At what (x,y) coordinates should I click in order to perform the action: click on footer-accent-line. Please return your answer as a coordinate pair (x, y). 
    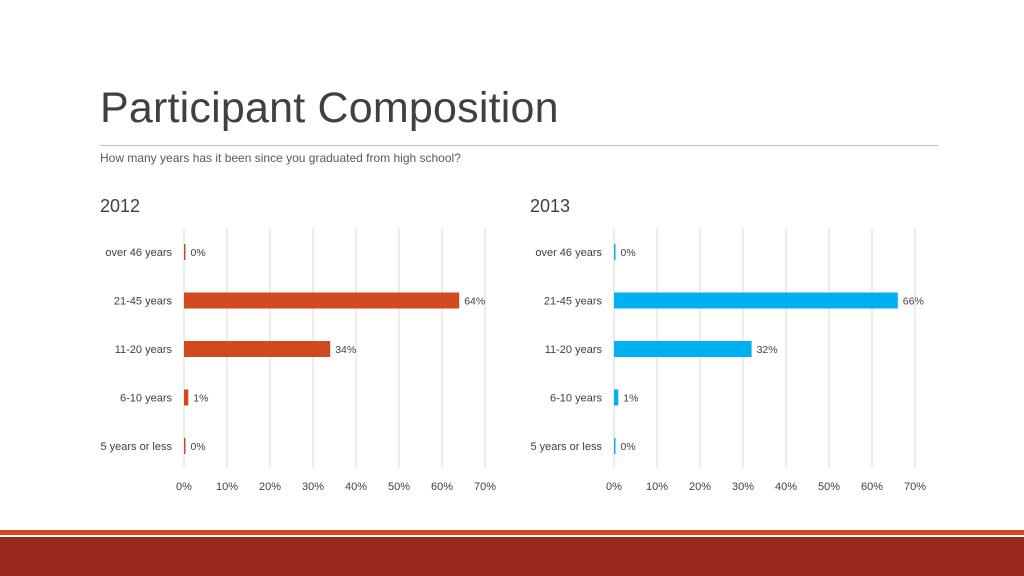
    Looking at the image, I should click on (512, 532).